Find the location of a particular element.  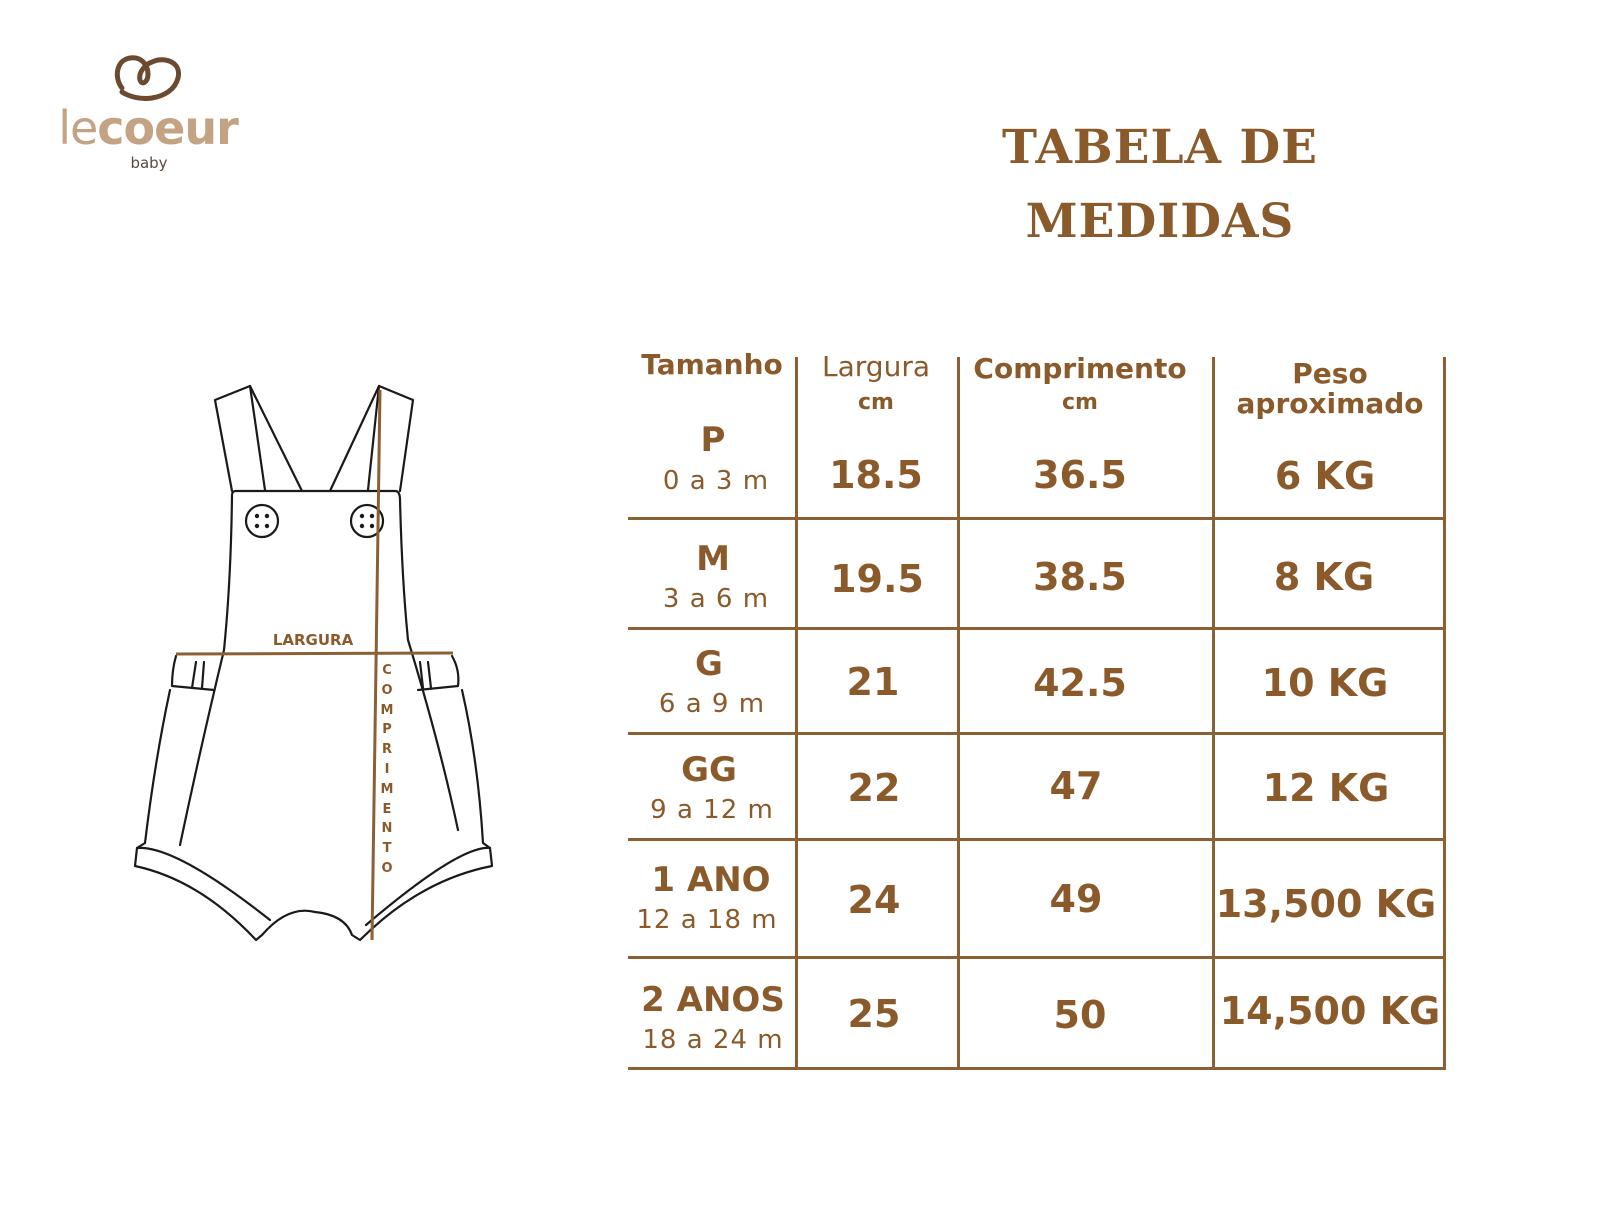

row-age: 0 a 3 m is located at coordinates (716, 481).